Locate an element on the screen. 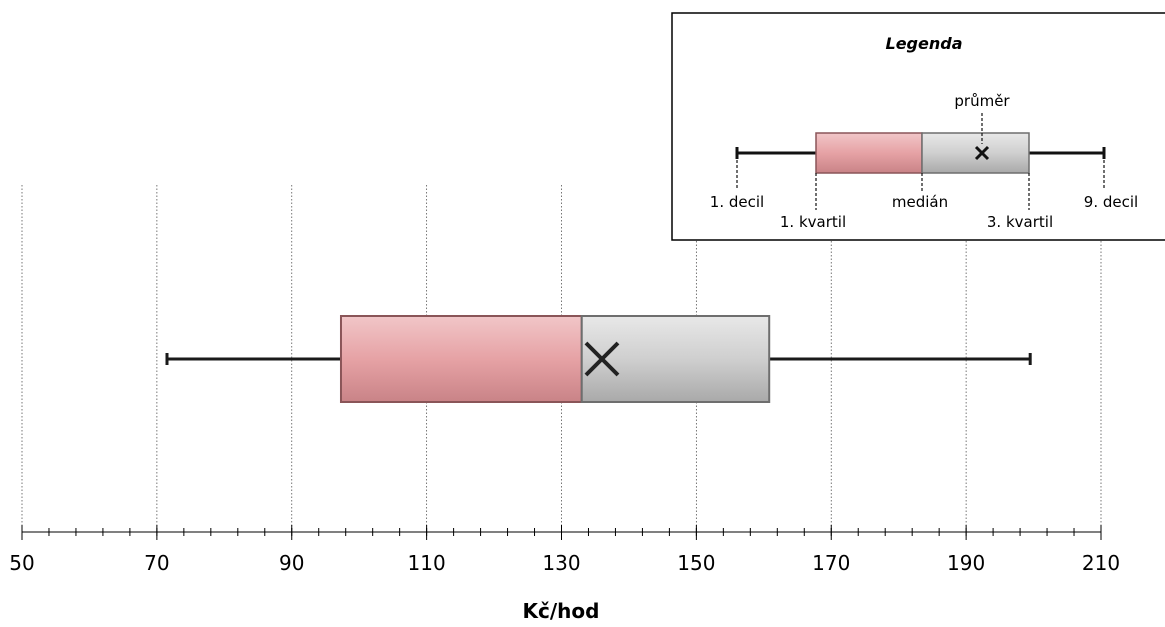  legend-label-mean: průměr is located at coordinates (982, 101).